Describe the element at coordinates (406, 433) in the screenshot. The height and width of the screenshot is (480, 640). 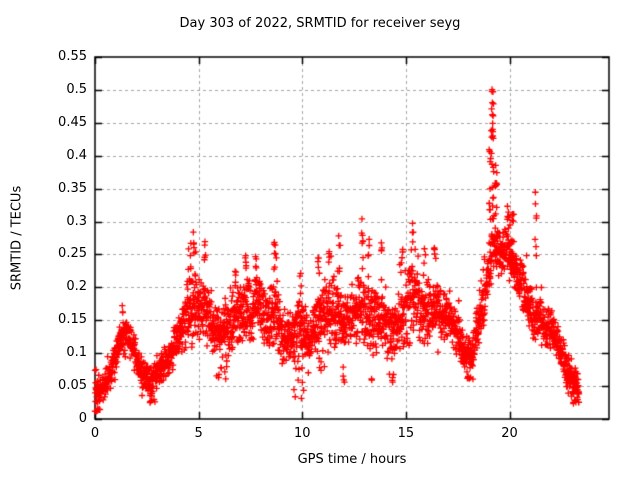
I see `x-tick-label: 15` at that location.